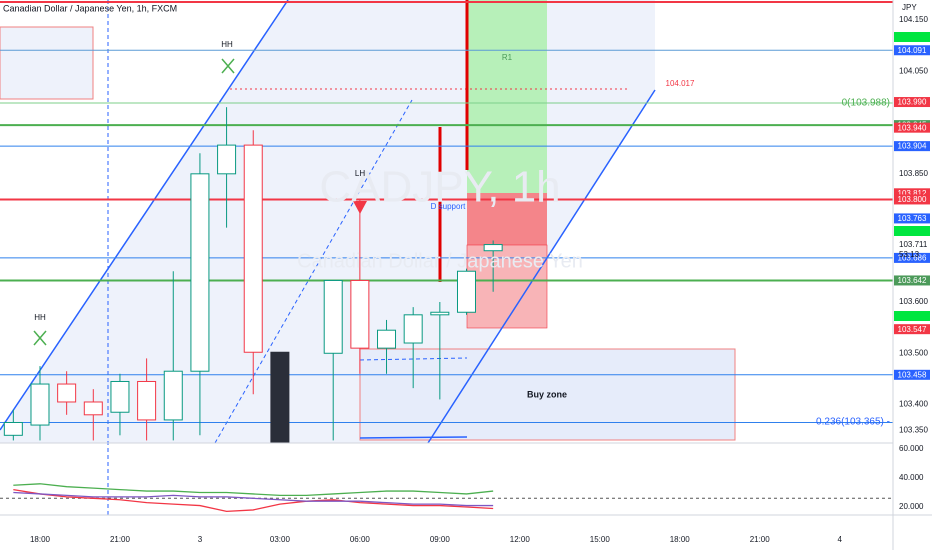 The height and width of the screenshot is (550, 932). Describe the element at coordinates (507, 96) in the screenshot. I see `target-zone` at that location.